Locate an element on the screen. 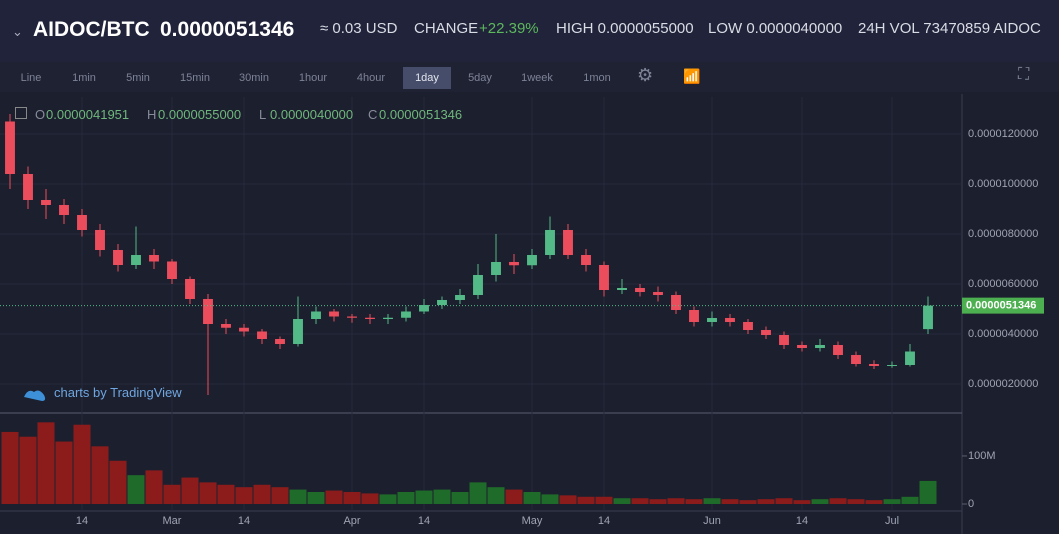 This screenshot has width=1059, height=534. interval-button: 15min is located at coordinates (195, 78).